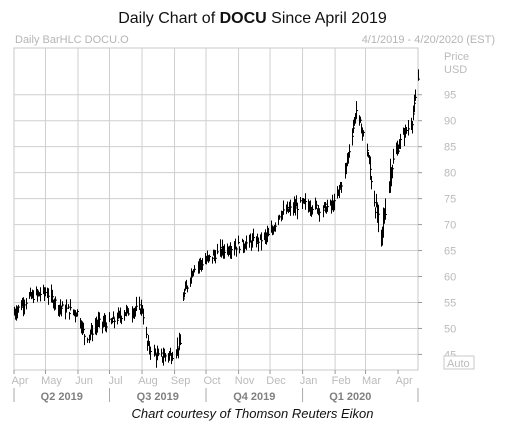 Image resolution: width=505 pixels, height=434 pixels. I want to click on x-tick-label: Oct, so click(211, 381).